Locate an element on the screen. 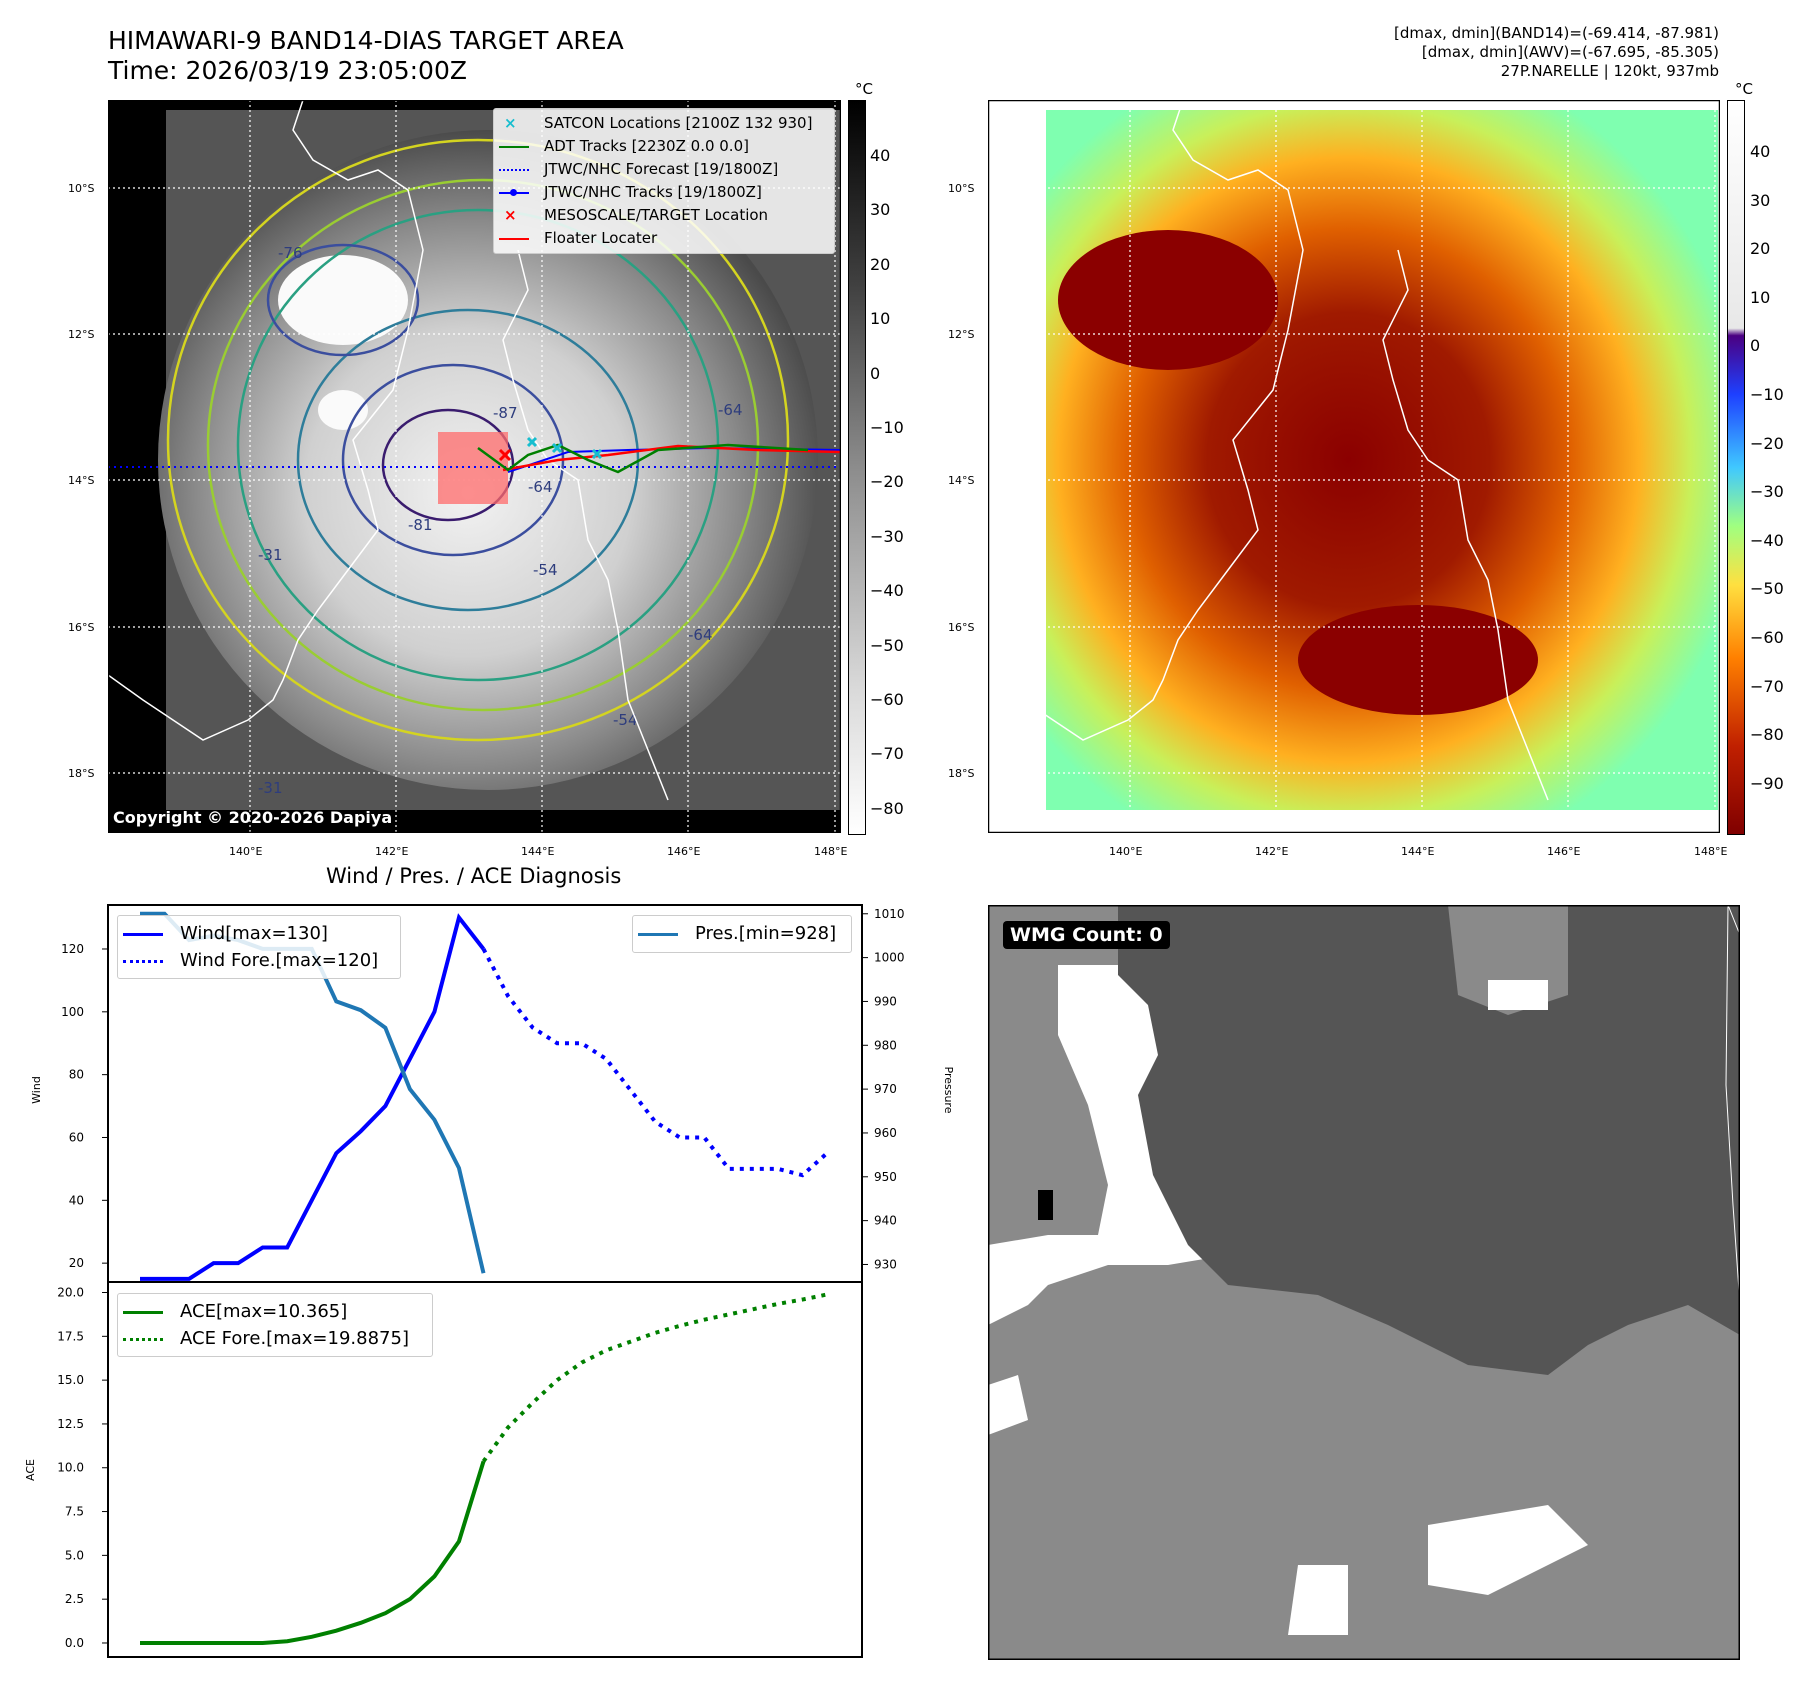  awv-colorbar-tick-12: −80 is located at coordinates (1767, 735).